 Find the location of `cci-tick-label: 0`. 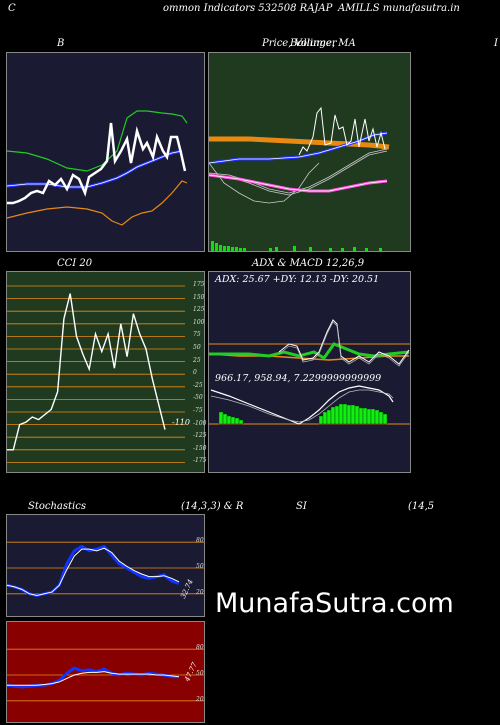

cci-tick-label: 0 is located at coordinates (195, 373).